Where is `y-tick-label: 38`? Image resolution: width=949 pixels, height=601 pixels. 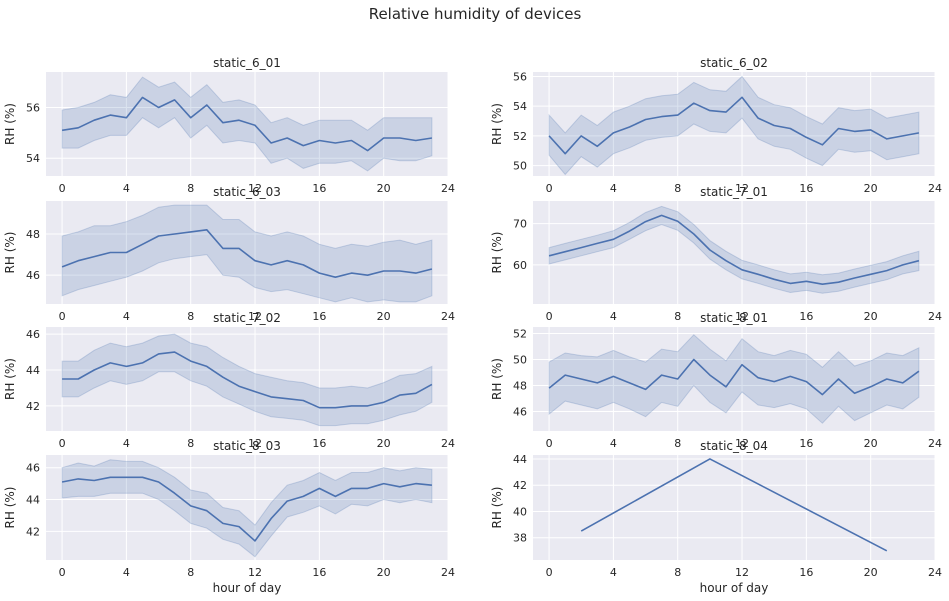 y-tick-label: 38 is located at coordinates (520, 538).